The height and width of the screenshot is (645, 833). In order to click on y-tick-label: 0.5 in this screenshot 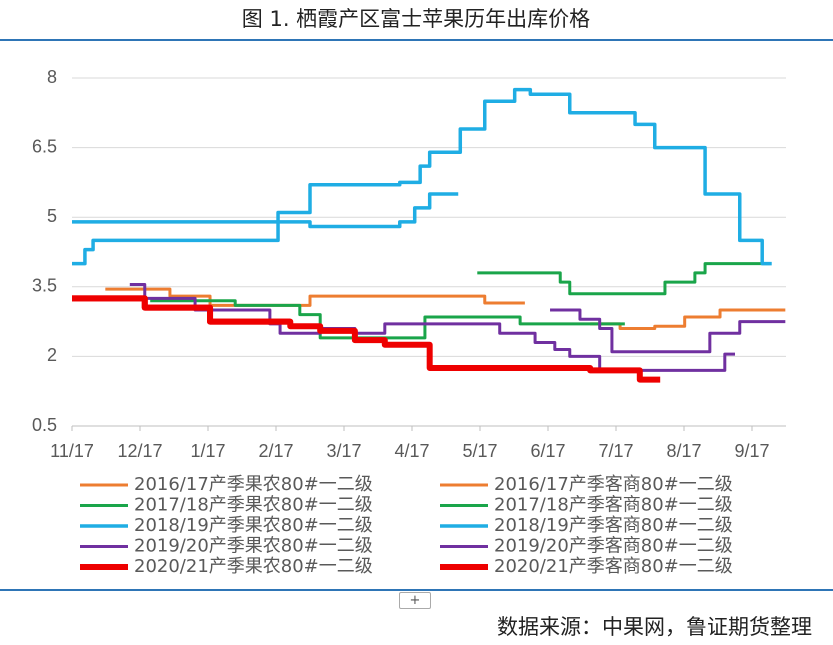, I will do `click(44, 425)`.